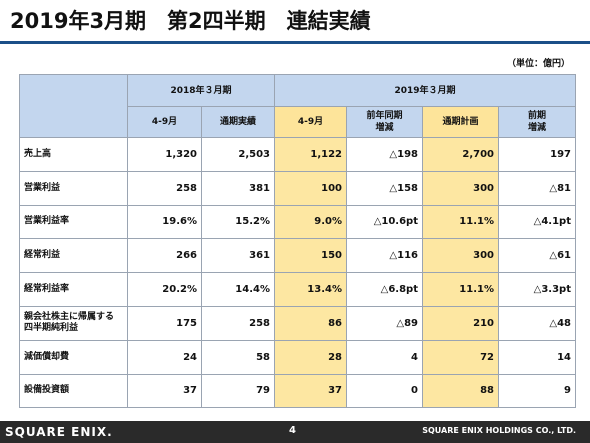 The width and height of the screenshot is (590, 443). Describe the element at coordinates (384, 256) in the screenshot. I see `value-cell: △116` at that location.